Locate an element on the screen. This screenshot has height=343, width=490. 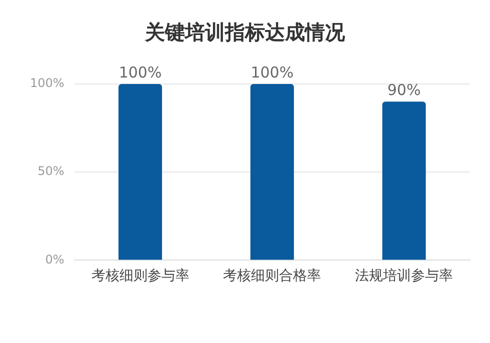
y-tick-label: 50% is located at coordinates (51, 171).